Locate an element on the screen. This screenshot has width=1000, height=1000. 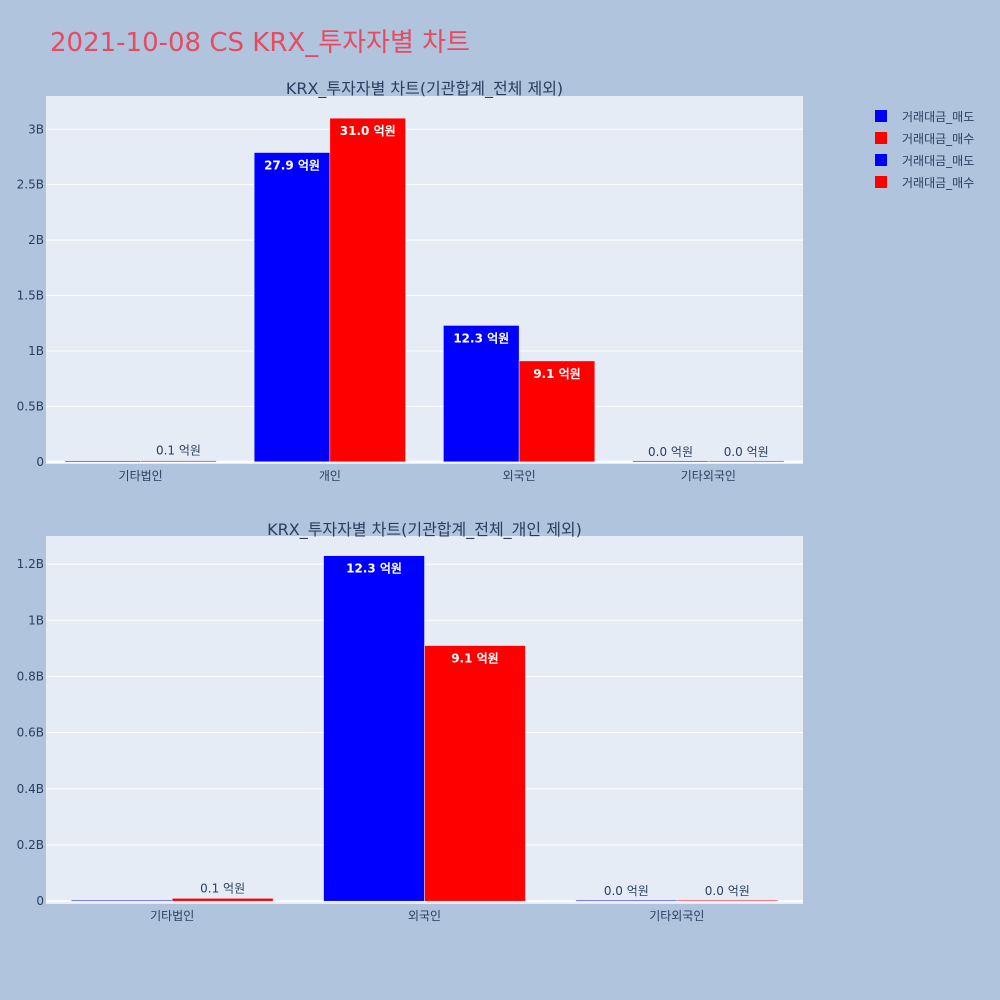
y-tick-label: 0.6B is located at coordinates (30, 733).